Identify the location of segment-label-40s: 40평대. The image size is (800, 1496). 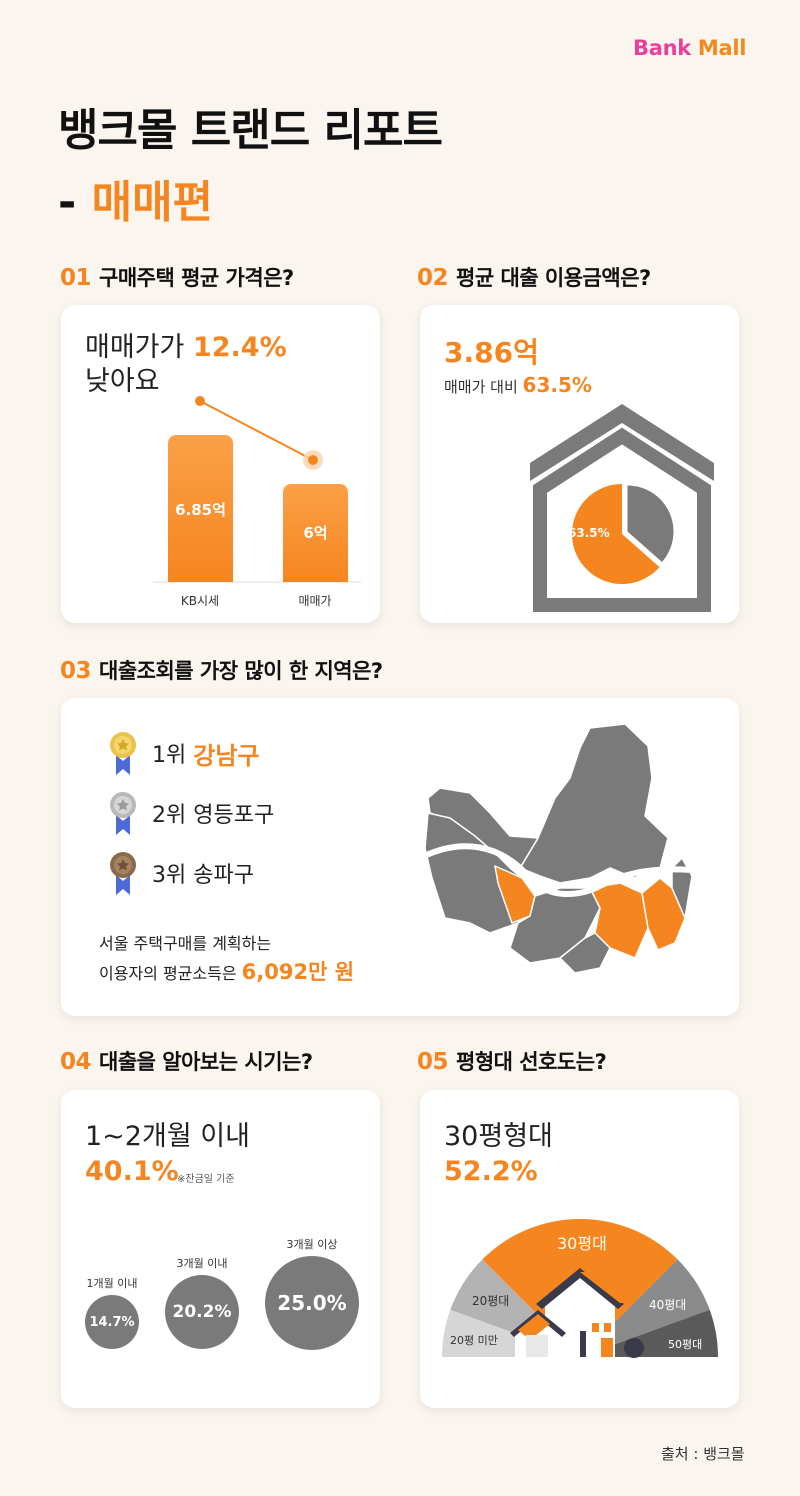
(668, 1305).